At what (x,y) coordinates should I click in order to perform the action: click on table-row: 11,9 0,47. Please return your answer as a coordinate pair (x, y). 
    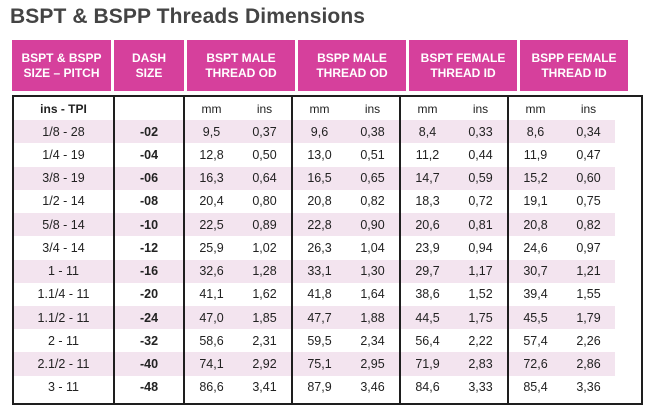
    Looking at the image, I should click on (562, 154).